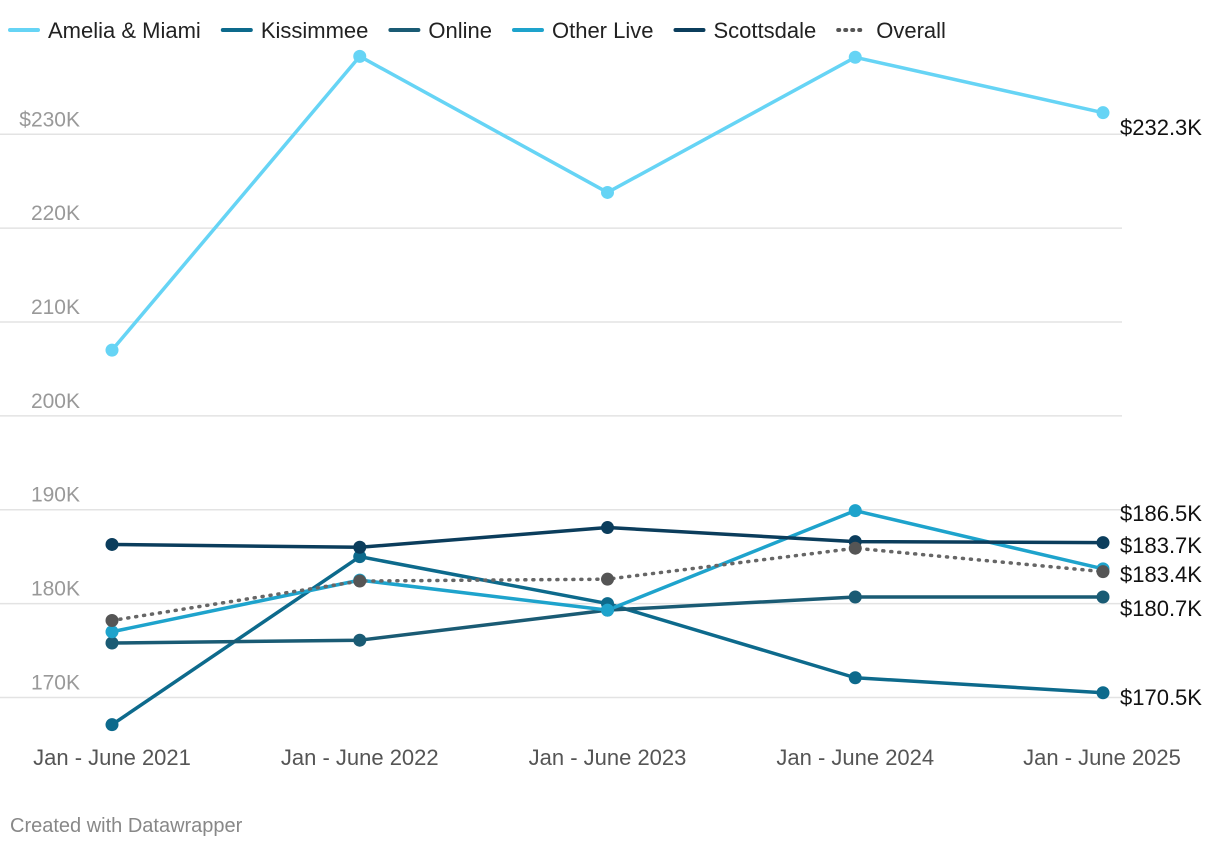 The image size is (1220, 848). I want to click on legend-label: Amelia & Miami, so click(124, 30).